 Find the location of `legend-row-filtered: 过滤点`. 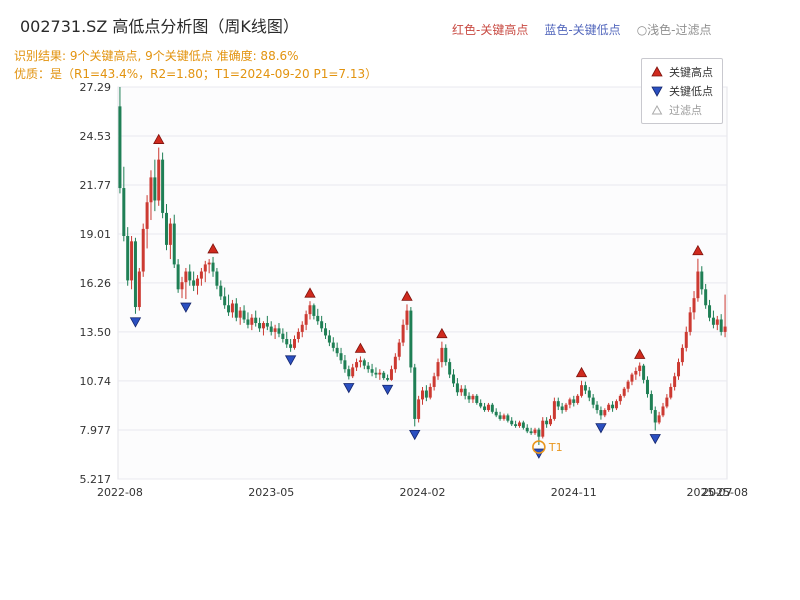

legend-row-filtered: 过滤点 is located at coordinates (682, 110).